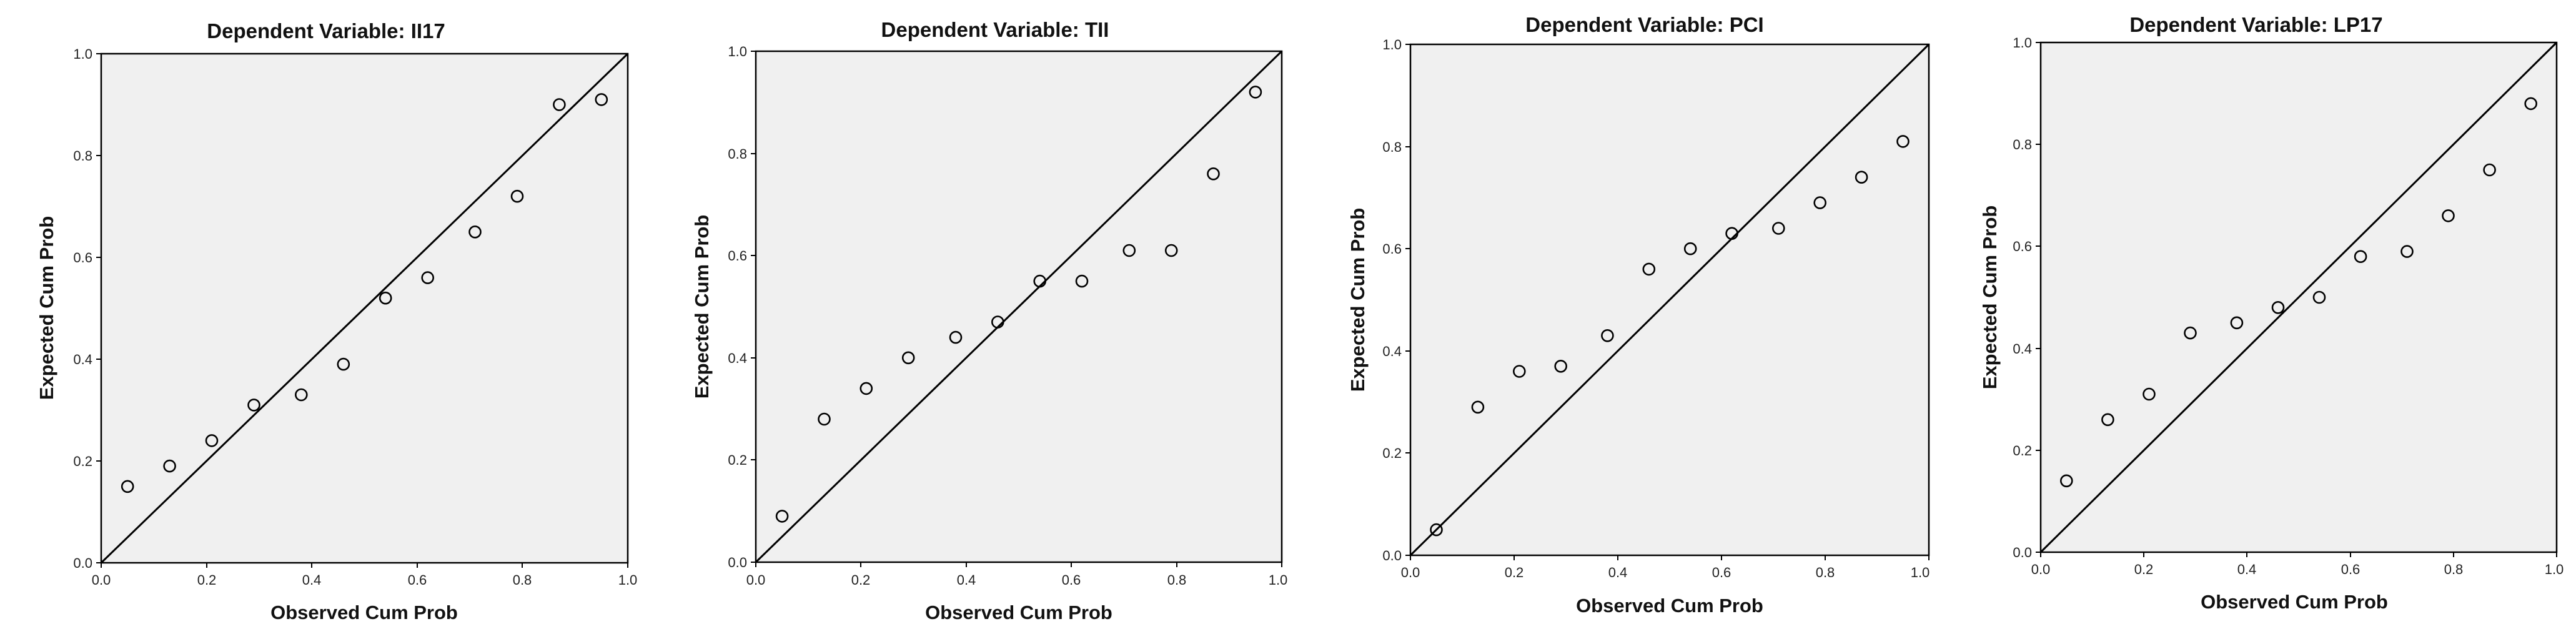 Image resolution: width=2576 pixels, height=644 pixels. What do you see at coordinates (326, 30) in the screenshot?
I see `chart-title: Dependent Variable: II17` at bounding box center [326, 30].